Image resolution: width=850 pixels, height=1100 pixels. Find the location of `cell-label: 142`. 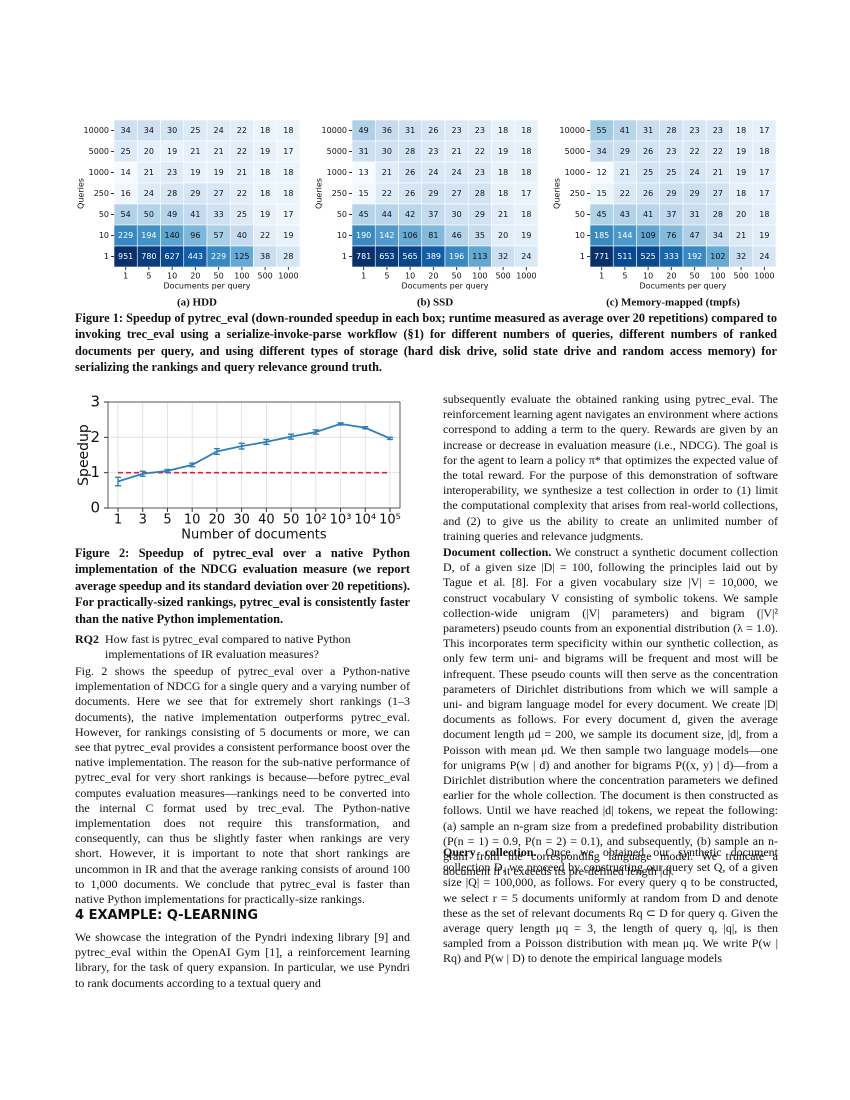

cell-label: 142 is located at coordinates (386, 235).